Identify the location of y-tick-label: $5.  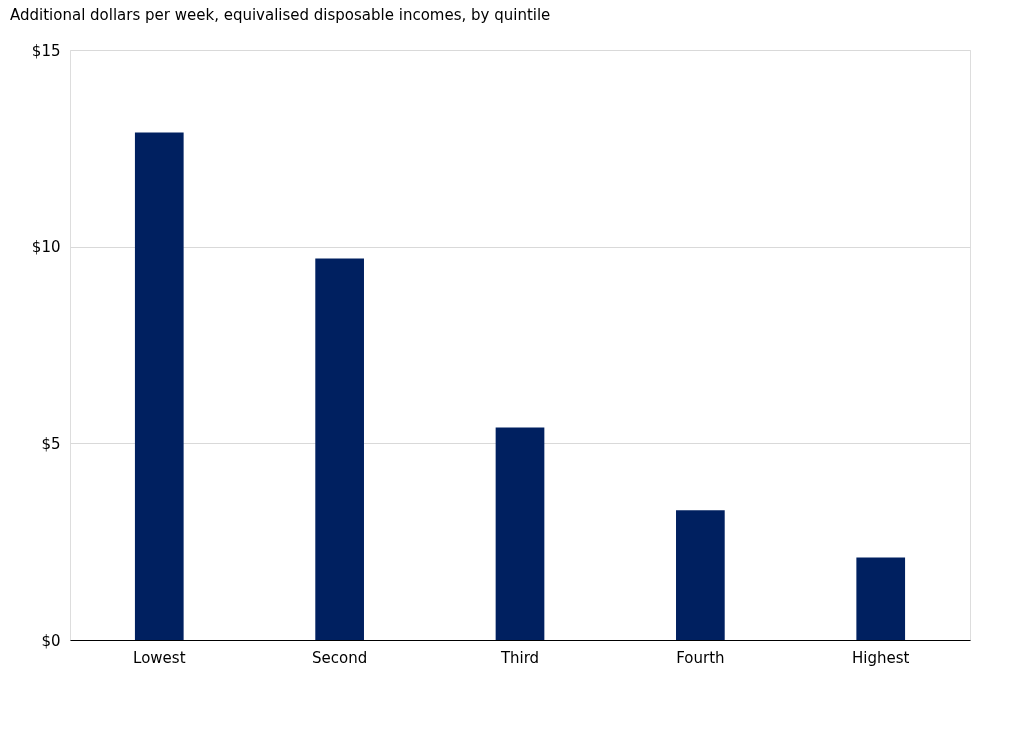
(51, 443).